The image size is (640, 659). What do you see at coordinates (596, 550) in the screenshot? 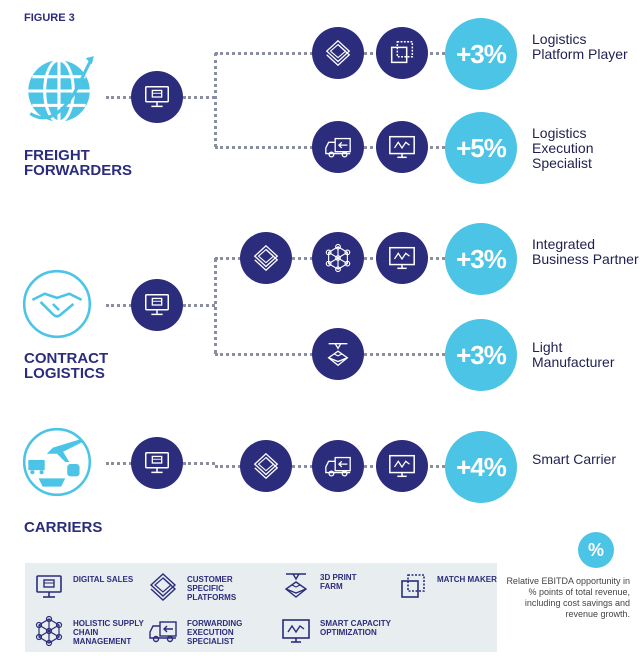
I see `percent-badge: %` at bounding box center [596, 550].